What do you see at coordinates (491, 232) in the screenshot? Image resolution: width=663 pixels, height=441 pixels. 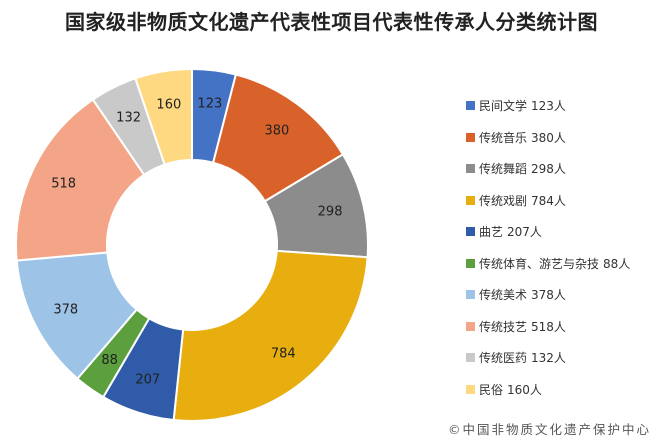 I see `legend-label: 曲艺` at bounding box center [491, 232].